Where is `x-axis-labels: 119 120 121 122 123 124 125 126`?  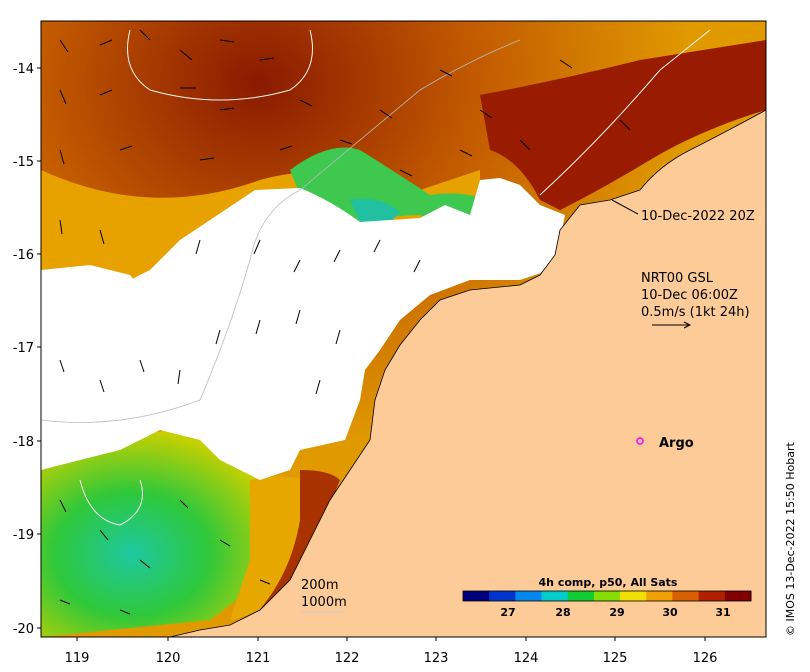
x-axis-labels: 119 120 121 122 123 124 125 126 is located at coordinates (391, 658).